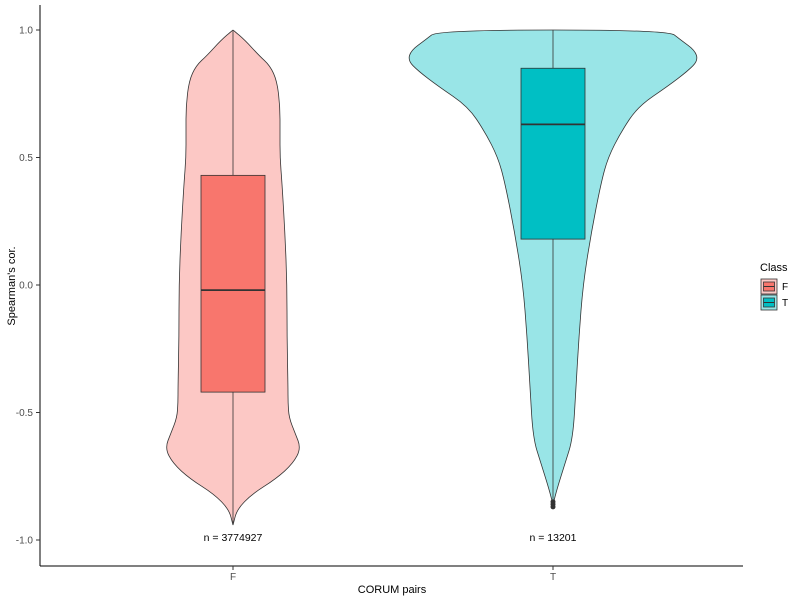  Describe the element at coordinates (392, 590) in the screenshot. I see `x-axis-title: CORUM pairs` at that location.